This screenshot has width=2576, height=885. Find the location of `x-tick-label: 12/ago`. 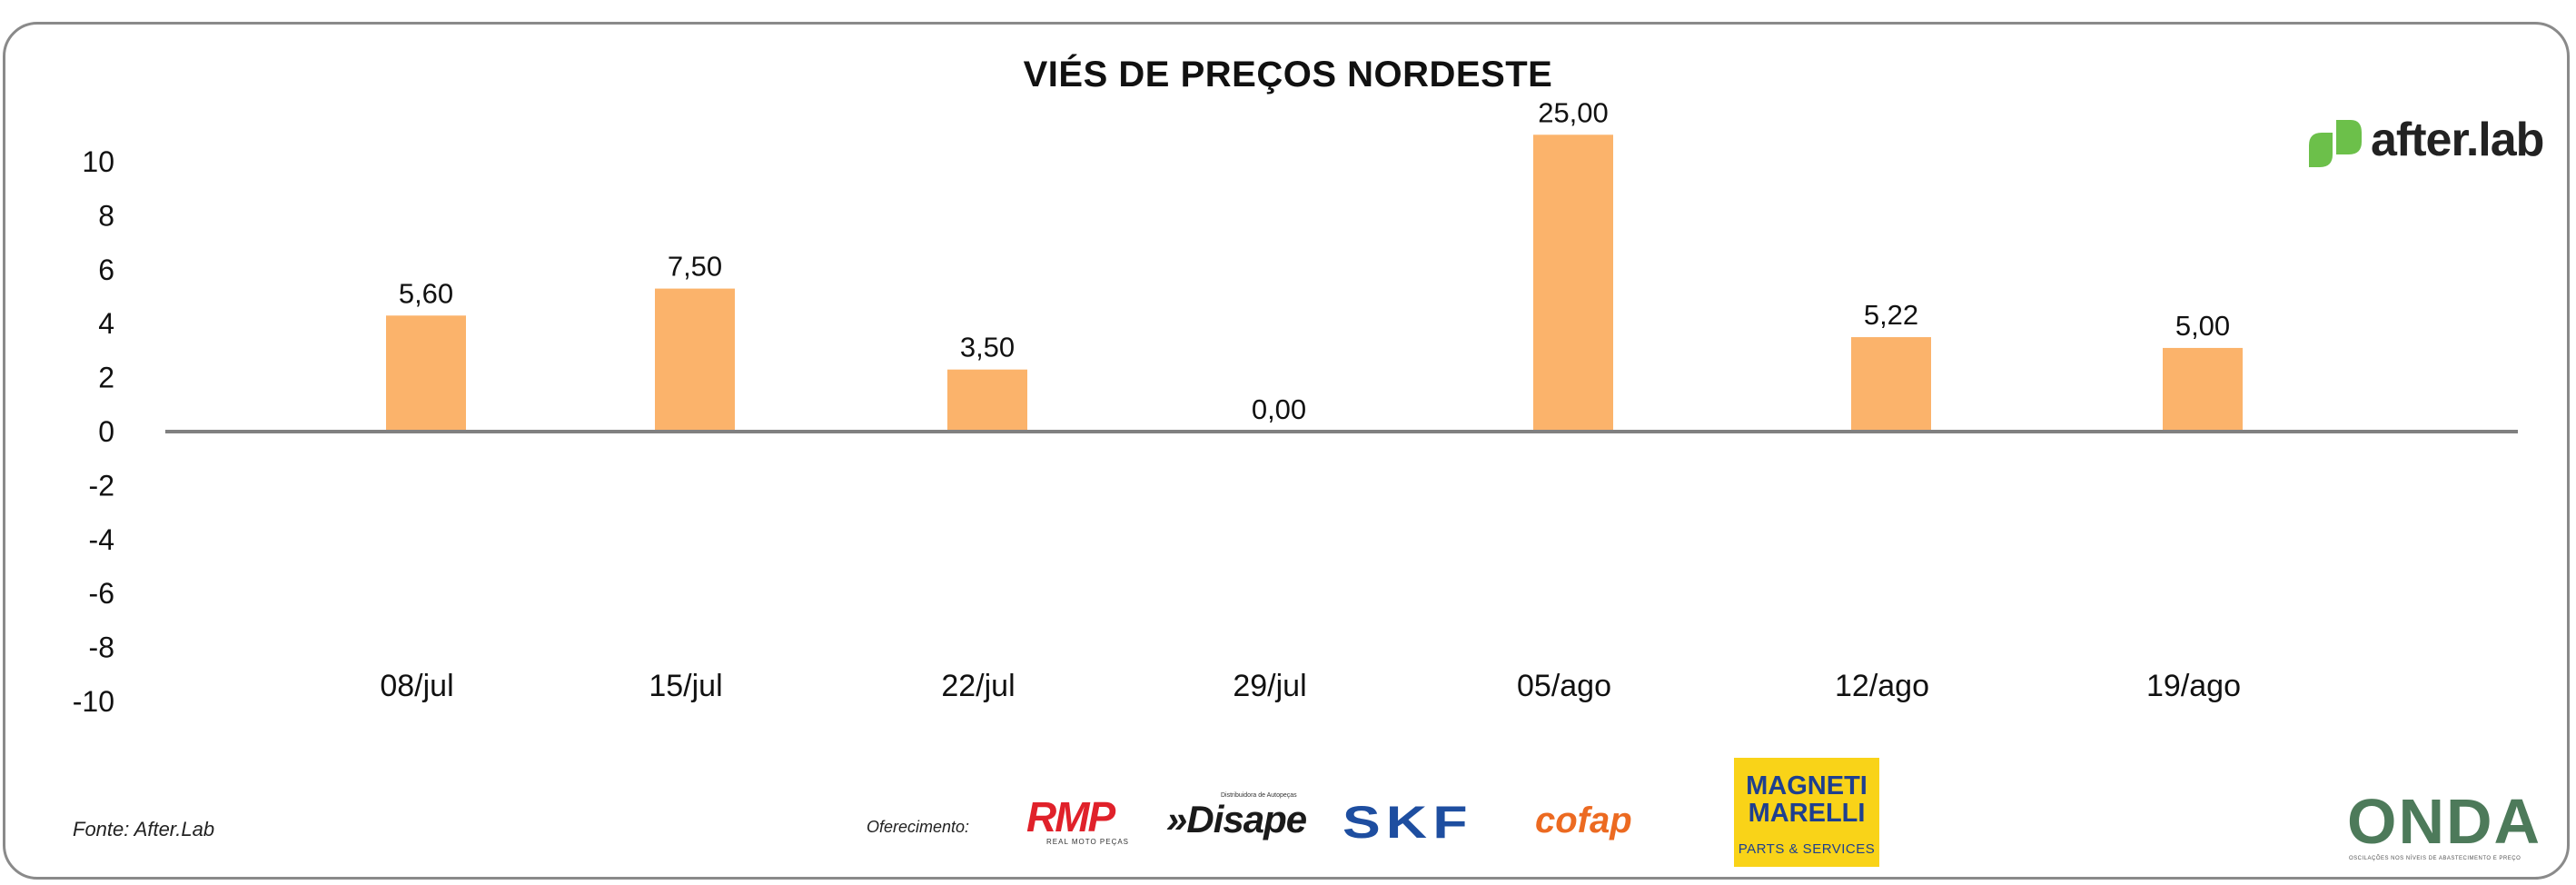

x-tick-label: 12/ago is located at coordinates (1882, 686).